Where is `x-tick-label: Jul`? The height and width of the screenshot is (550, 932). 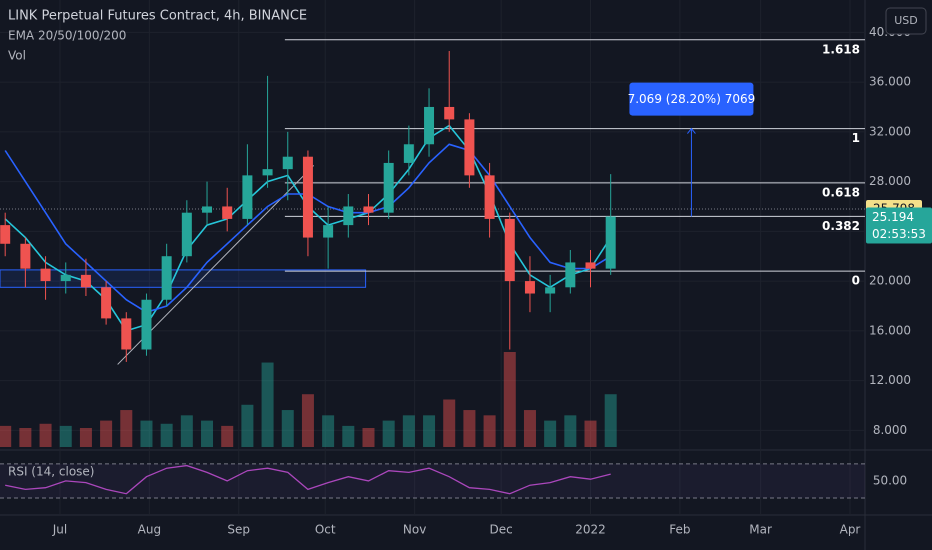
x-tick-label: Jul is located at coordinates (59, 530).